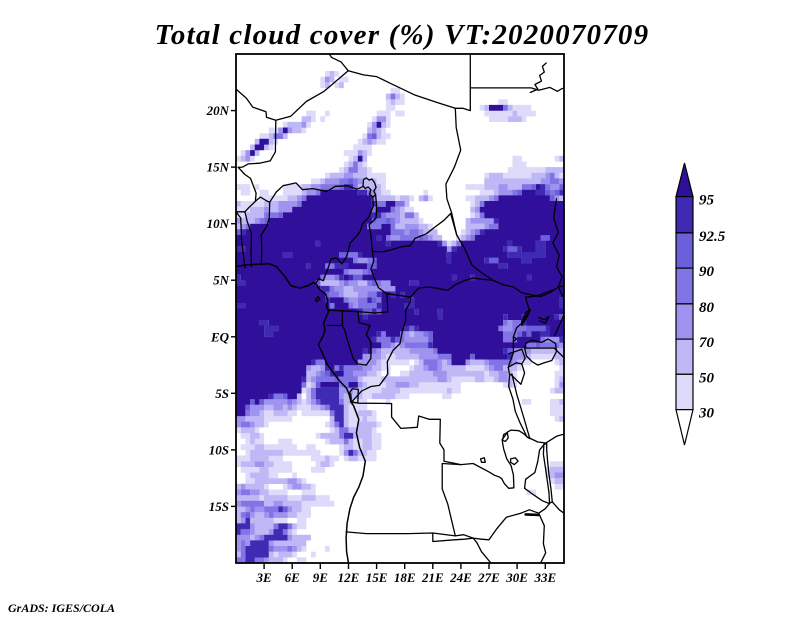  What do you see at coordinates (405, 577) in the screenshot?
I see `svg-text: 18E` at bounding box center [405, 577].